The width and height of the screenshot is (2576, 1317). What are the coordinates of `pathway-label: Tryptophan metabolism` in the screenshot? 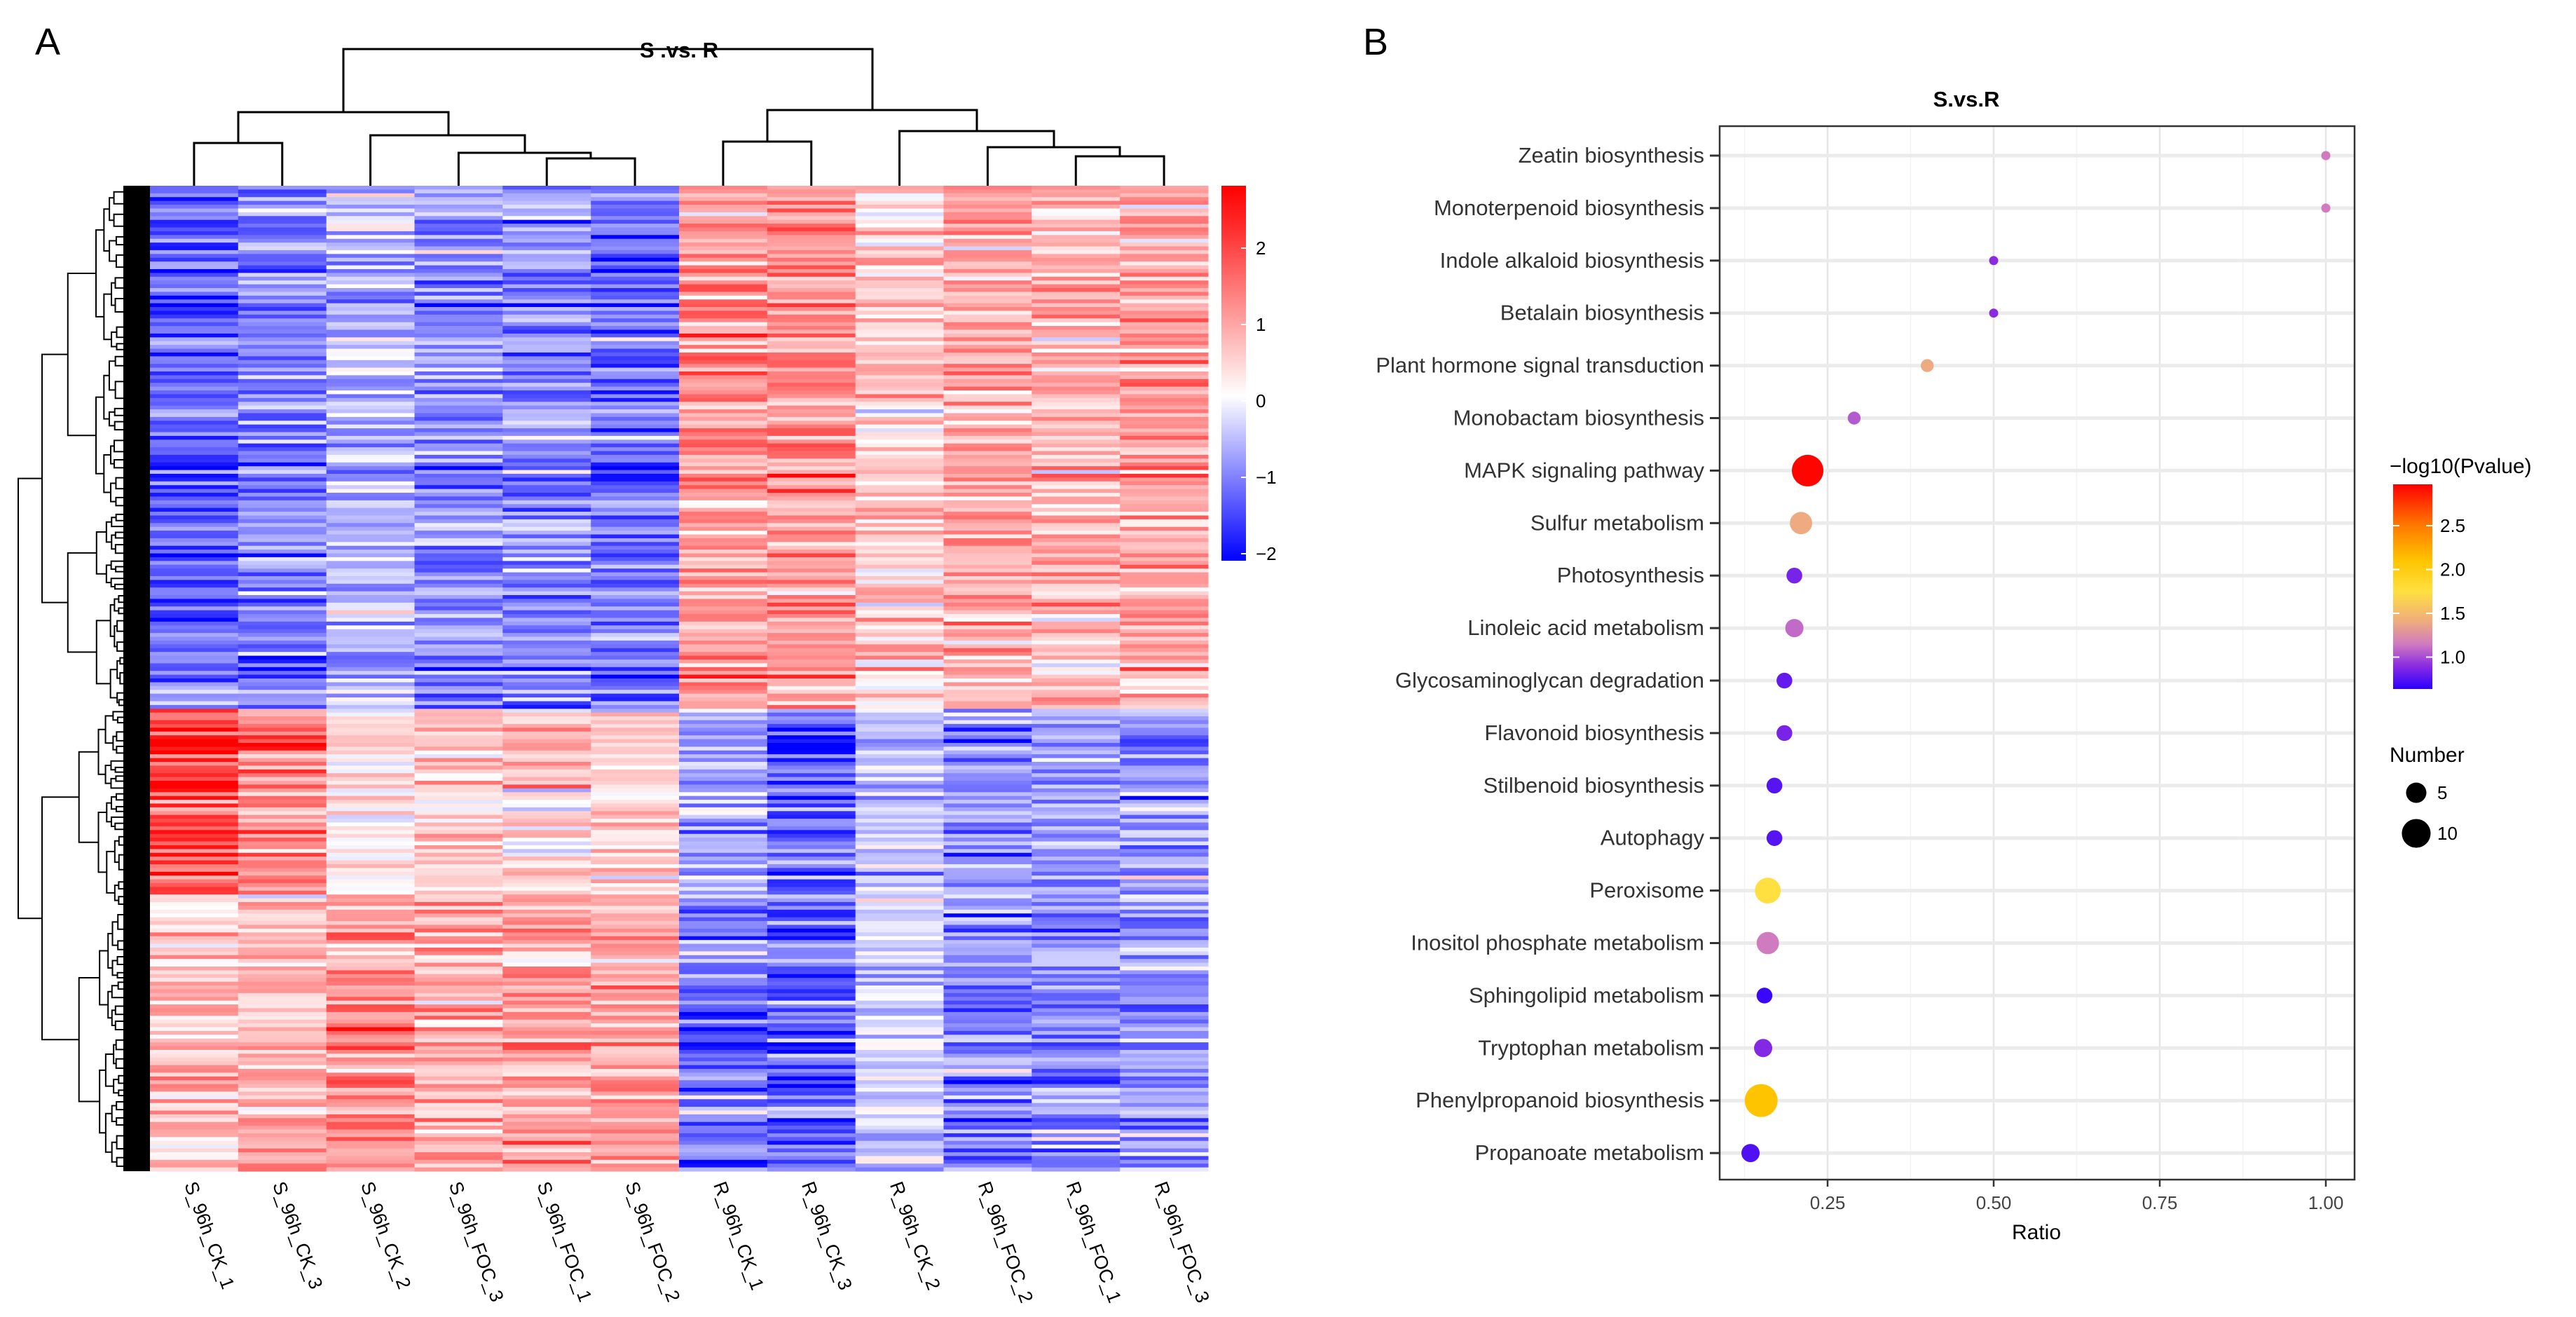 It's located at (1591, 1047).